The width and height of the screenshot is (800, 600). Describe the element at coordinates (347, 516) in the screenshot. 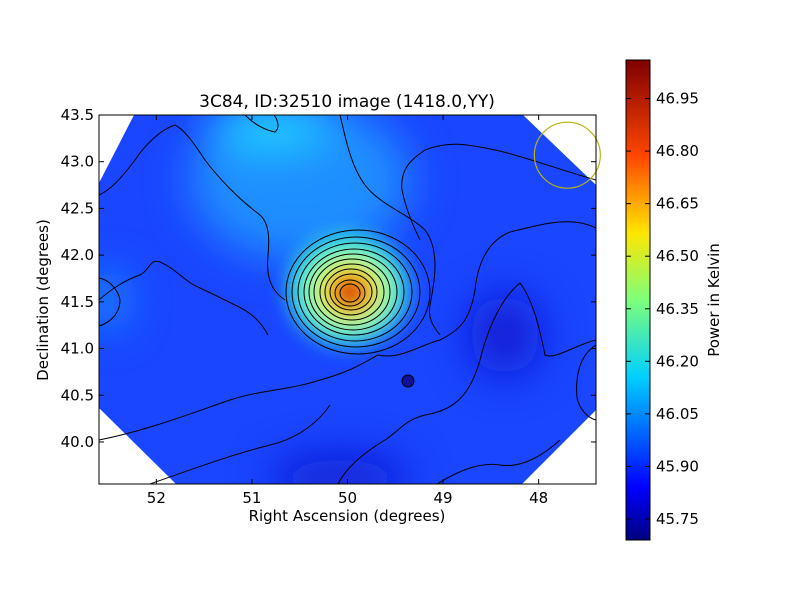

I see `x-axis-label: Right Ascension (degrees)` at that location.